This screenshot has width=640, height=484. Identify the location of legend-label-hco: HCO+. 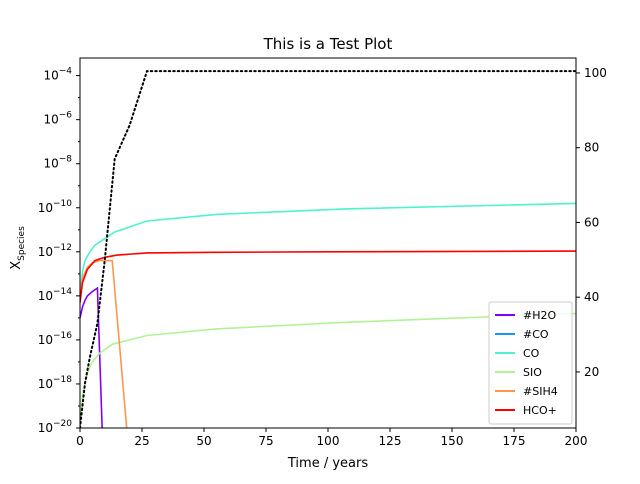
(540, 410).